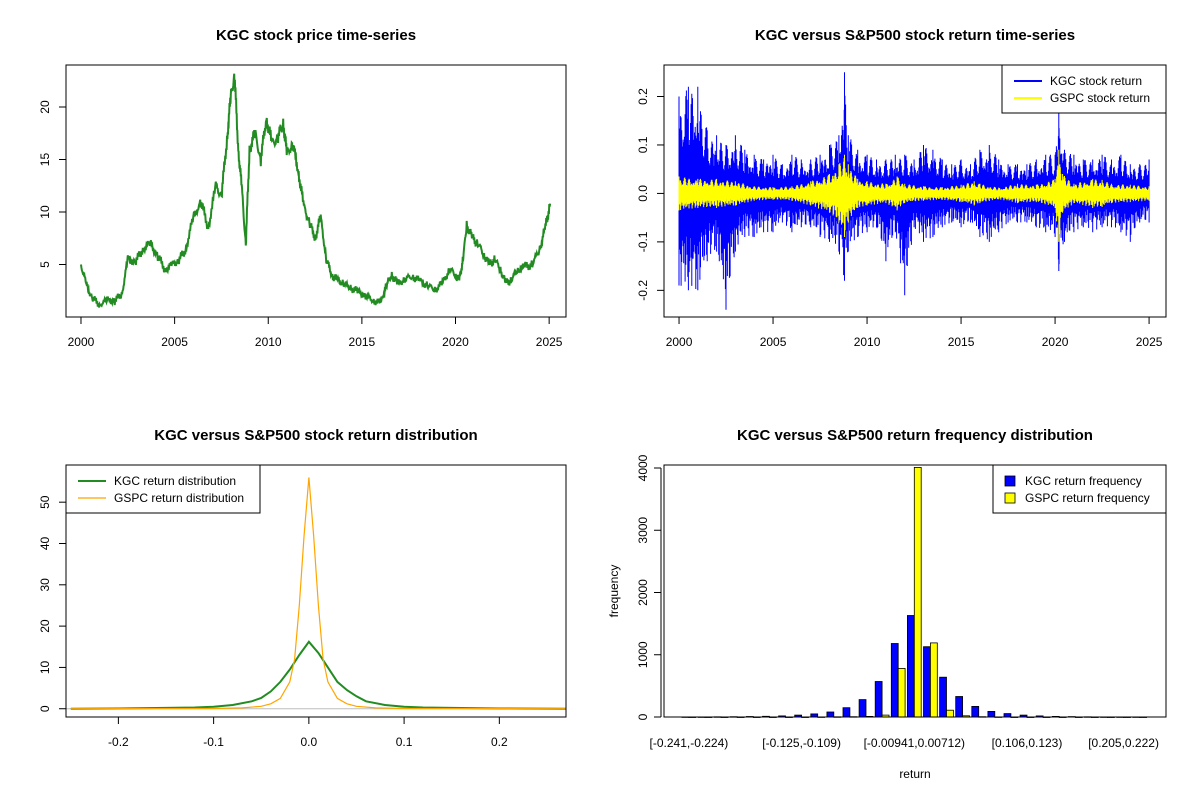  Describe the element at coordinates (1096, 81) in the screenshot. I see `legend-label: KGC stock return` at that location.